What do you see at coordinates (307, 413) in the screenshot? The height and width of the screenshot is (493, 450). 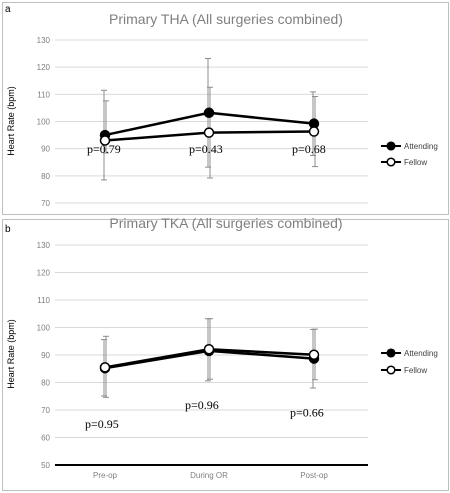 I see `panel-b-p-value-post-op: p=0.66` at bounding box center [307, 413].